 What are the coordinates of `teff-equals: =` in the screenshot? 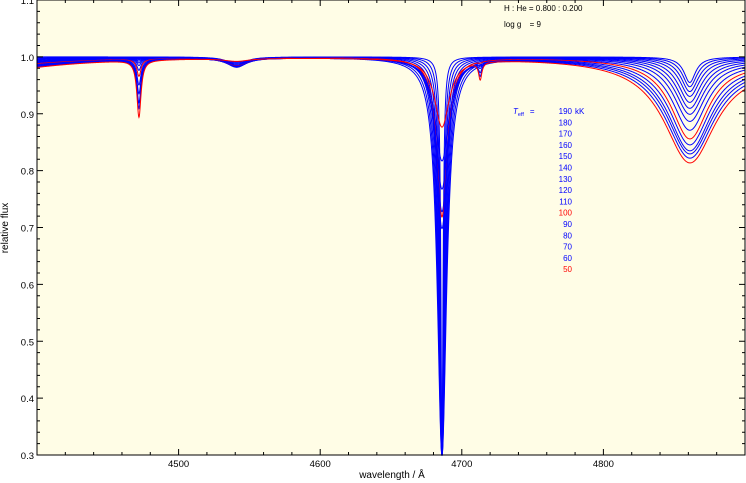 It's located at (532, 111).